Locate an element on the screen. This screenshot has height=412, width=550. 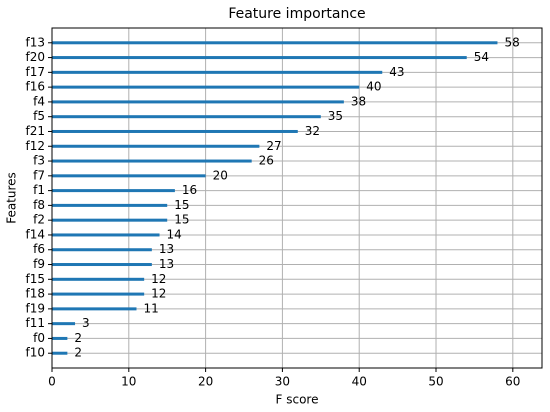
y-tick-label: f6 is located at coordinates (39, 249).